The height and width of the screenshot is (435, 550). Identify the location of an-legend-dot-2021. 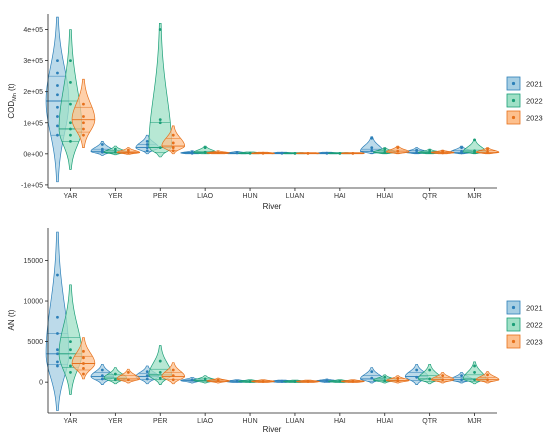
(513, 307).